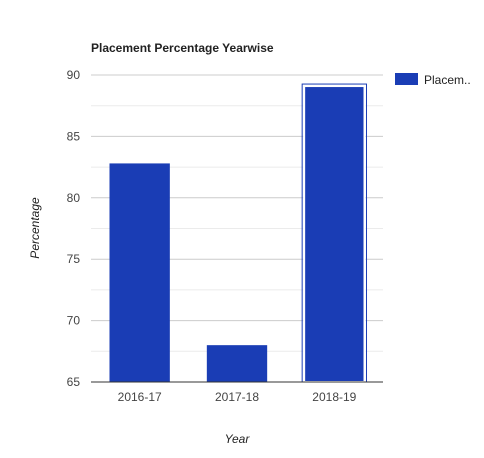 The width and height of the screenshot is (484, 458). I want to click on x-tick-label: 2018-19, so click(334, 397).